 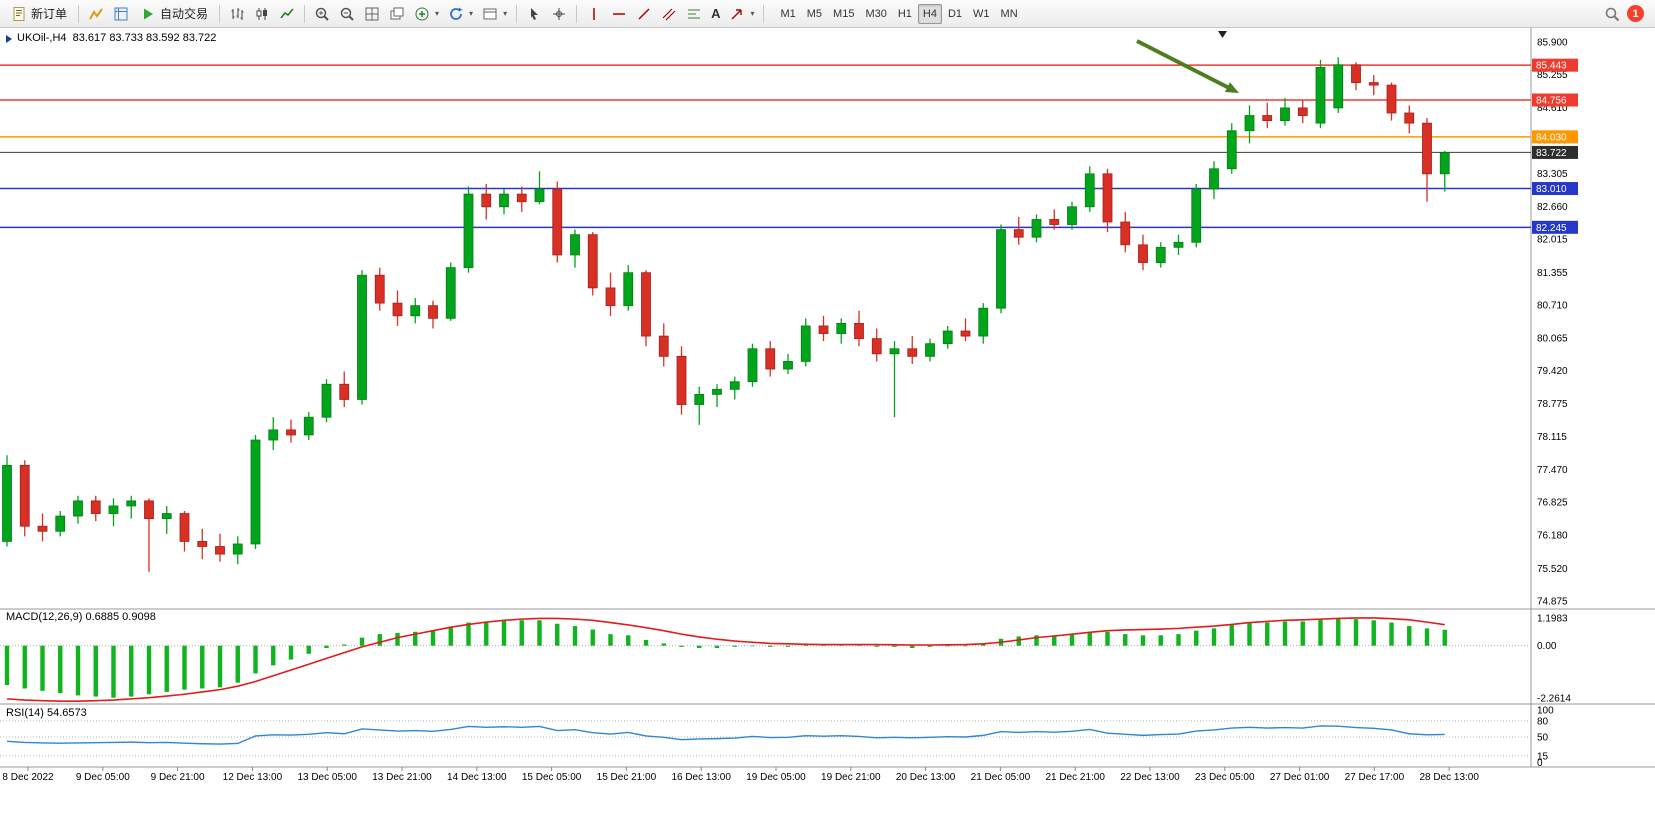 What do you see at coordinates (9, 39) in the screenshot?
I see `chart-collapse-icon` at bounding box center [9, 39].